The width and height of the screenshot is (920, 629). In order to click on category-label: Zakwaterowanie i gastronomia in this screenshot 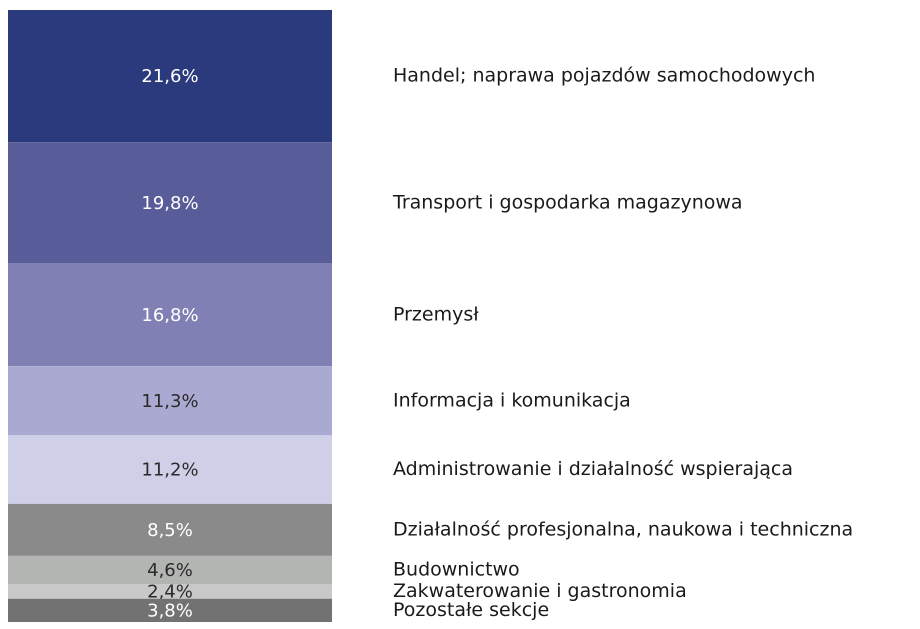, I will do `click(540, 591)`.